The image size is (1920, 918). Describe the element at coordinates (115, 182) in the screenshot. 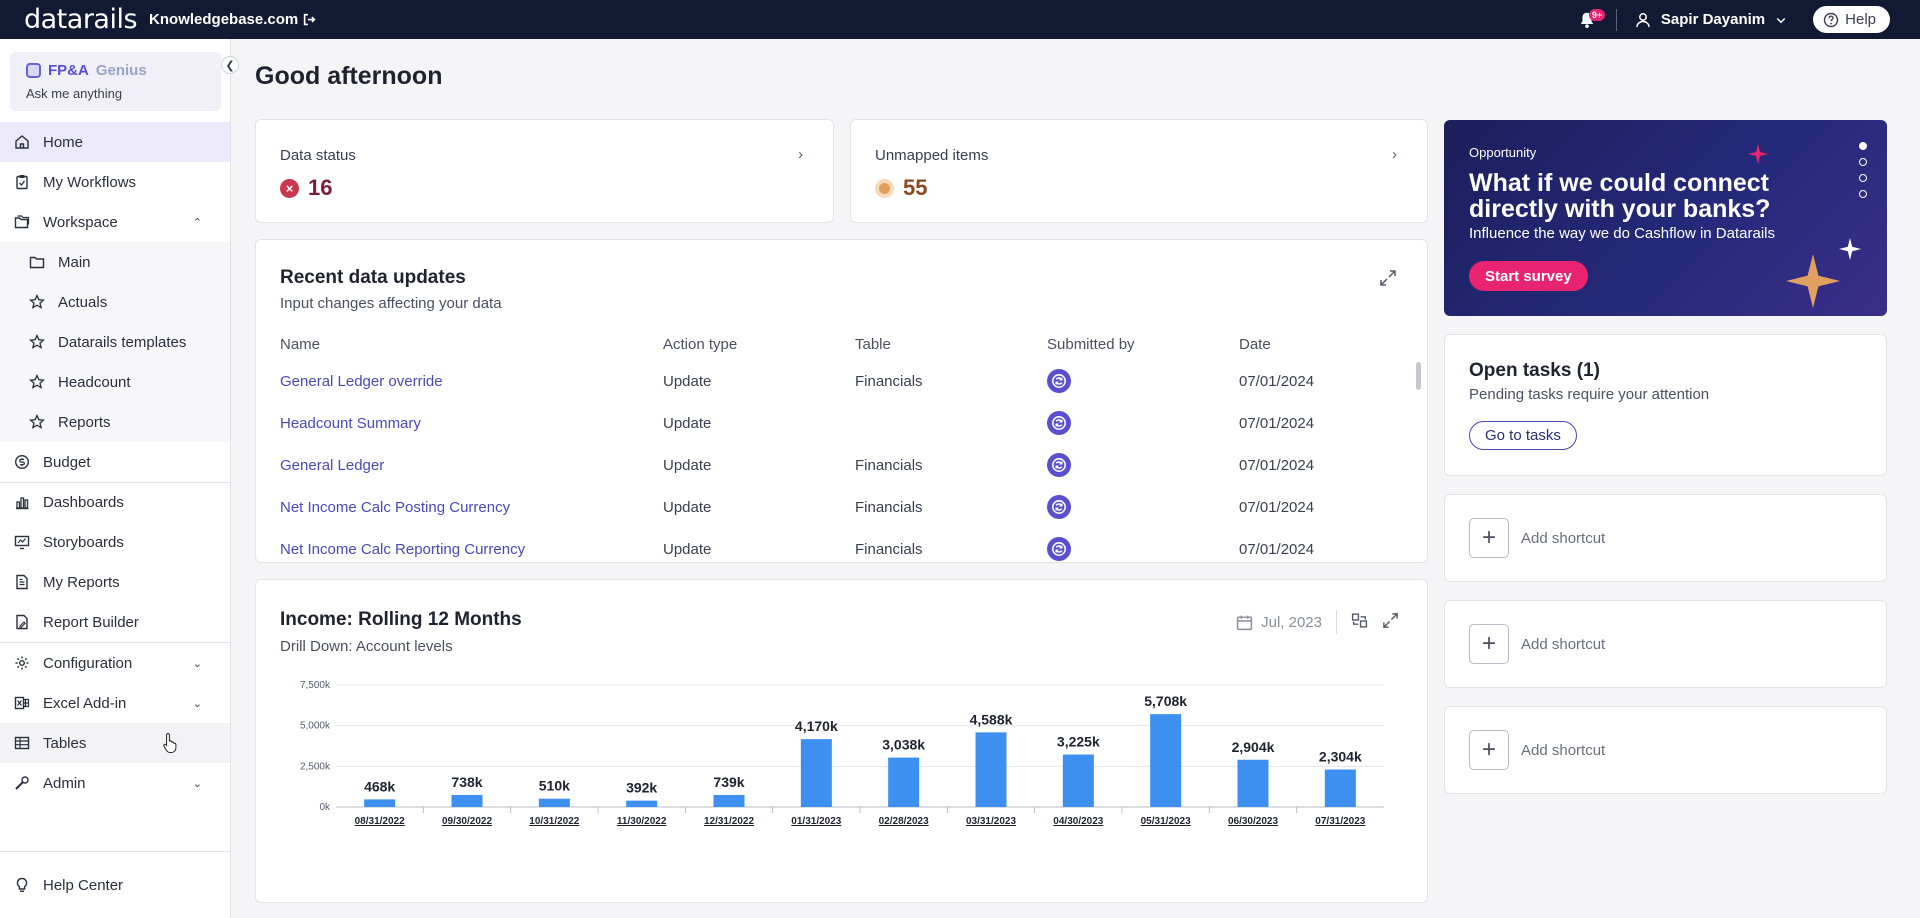

I see `sidebar-item-my-workflows: My Workflows` at that location.